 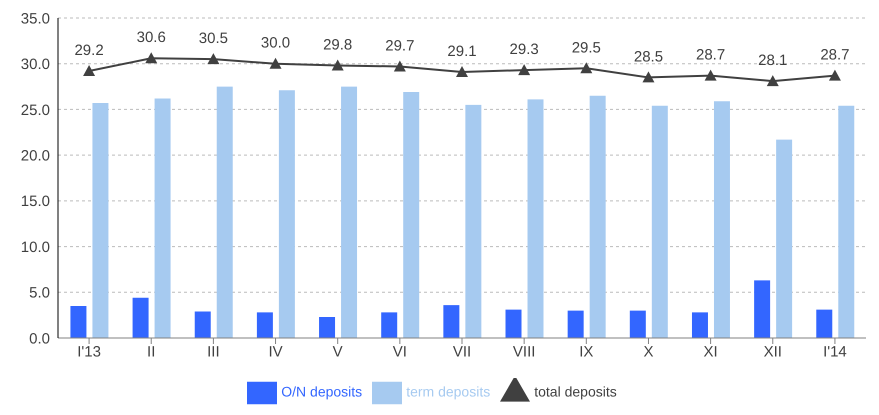 I want to click on y-tick-label: 30.0, so click(x=35, y=65).